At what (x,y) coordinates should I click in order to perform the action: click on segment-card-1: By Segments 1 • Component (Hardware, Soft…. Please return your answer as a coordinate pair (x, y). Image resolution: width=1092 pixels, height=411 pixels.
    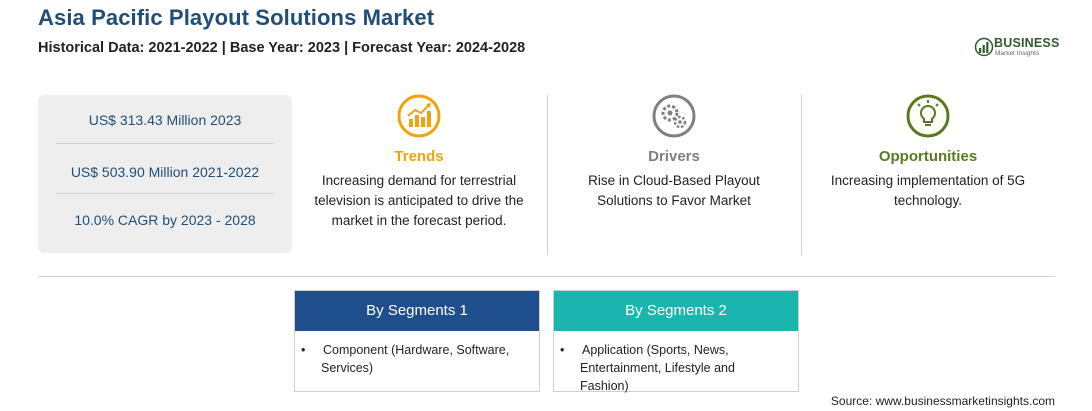
    Looking at the image, I should click on (417, 341).